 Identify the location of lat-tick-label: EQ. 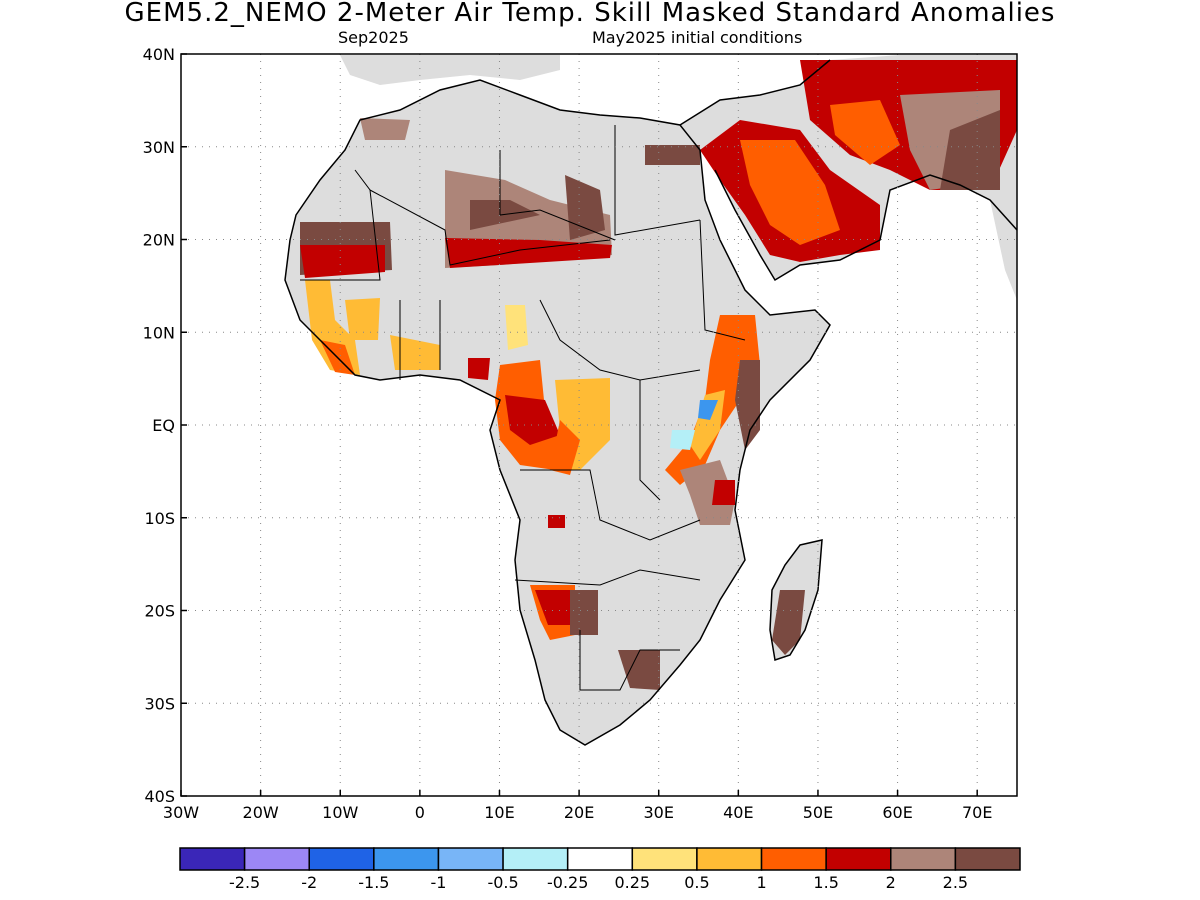
(163, 425).